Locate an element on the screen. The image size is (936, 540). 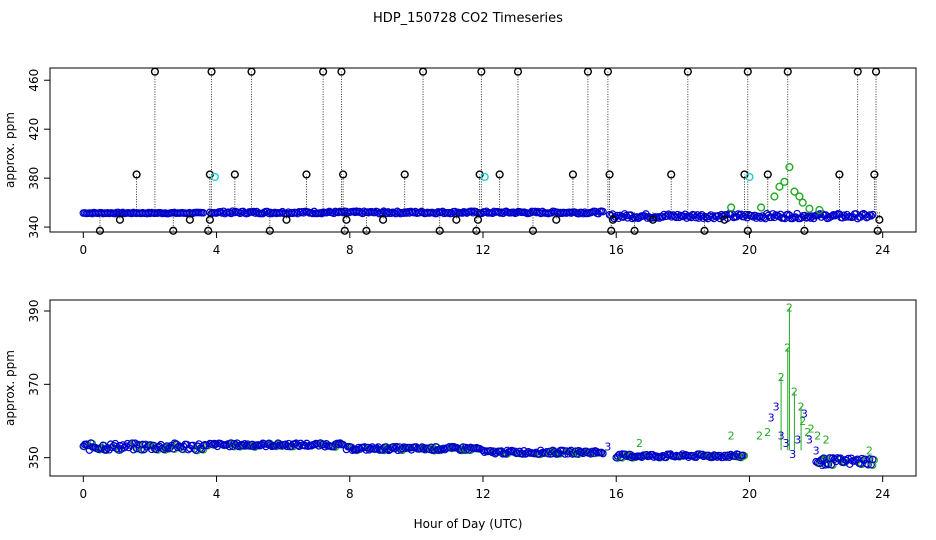
y-tick-label: 370 is located at coordinates (34, 384).